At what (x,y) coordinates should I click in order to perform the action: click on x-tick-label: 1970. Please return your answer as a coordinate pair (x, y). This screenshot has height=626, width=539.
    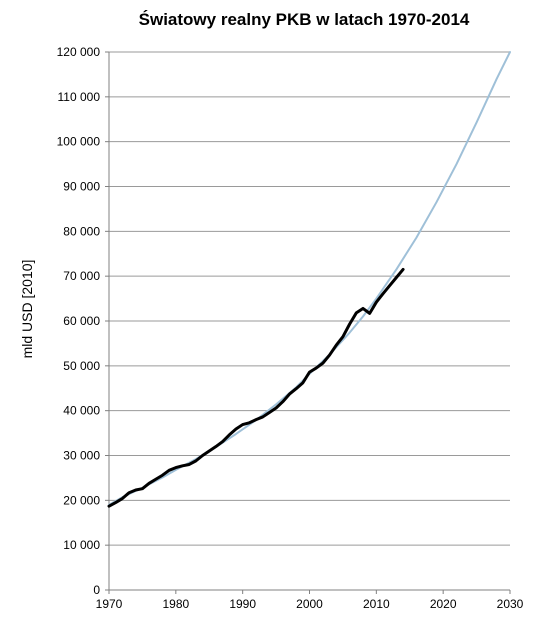
    Looking at the image, I should click on (109, 604).